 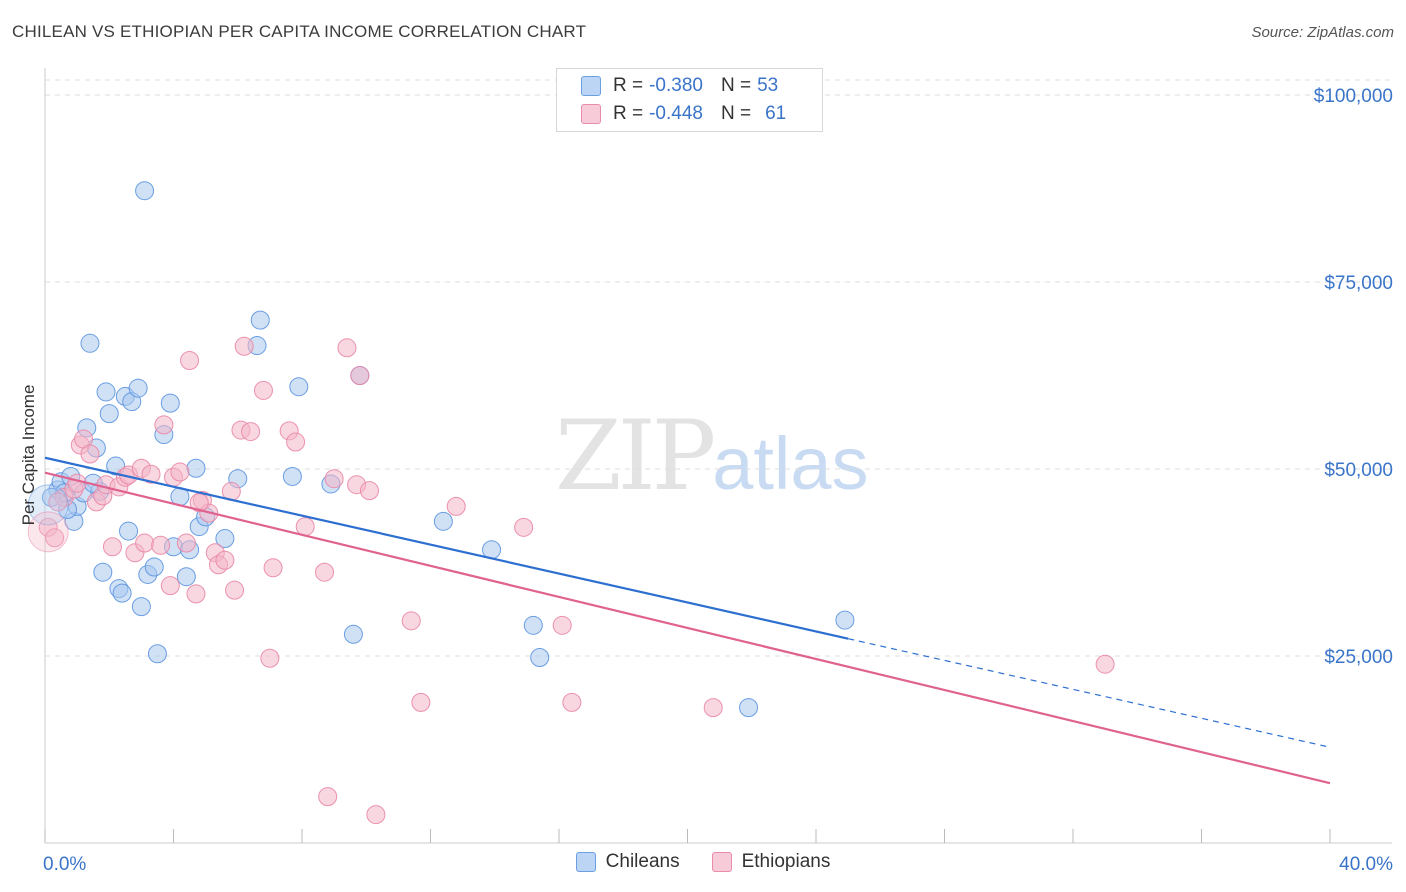 I want to click on series-legend-chileans: Chileans, so click(x=627, y=862).